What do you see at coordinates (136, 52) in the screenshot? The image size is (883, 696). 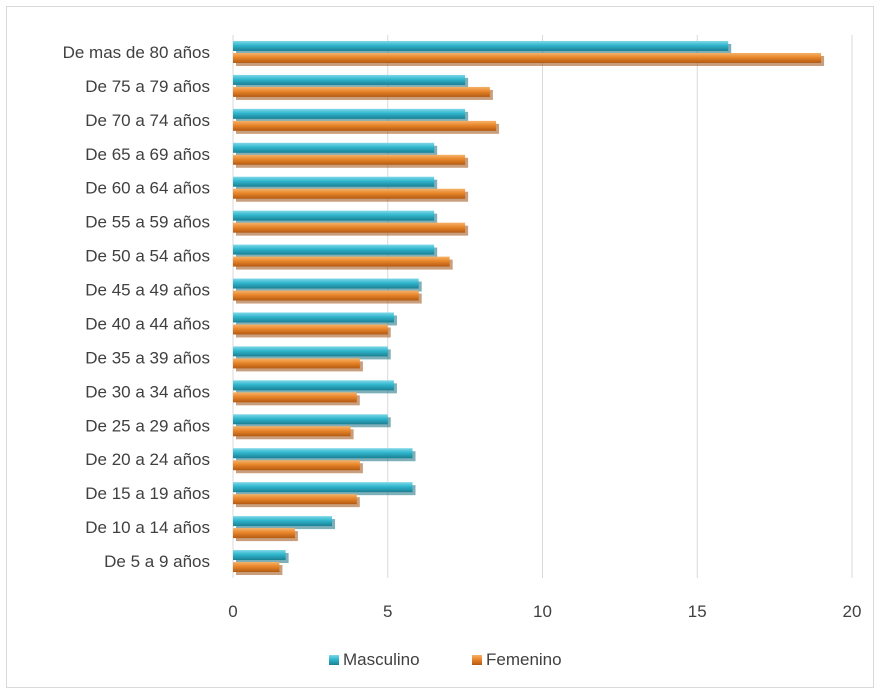 I see `category-label: De mas de 80 años` at bounding box center [136, 52].